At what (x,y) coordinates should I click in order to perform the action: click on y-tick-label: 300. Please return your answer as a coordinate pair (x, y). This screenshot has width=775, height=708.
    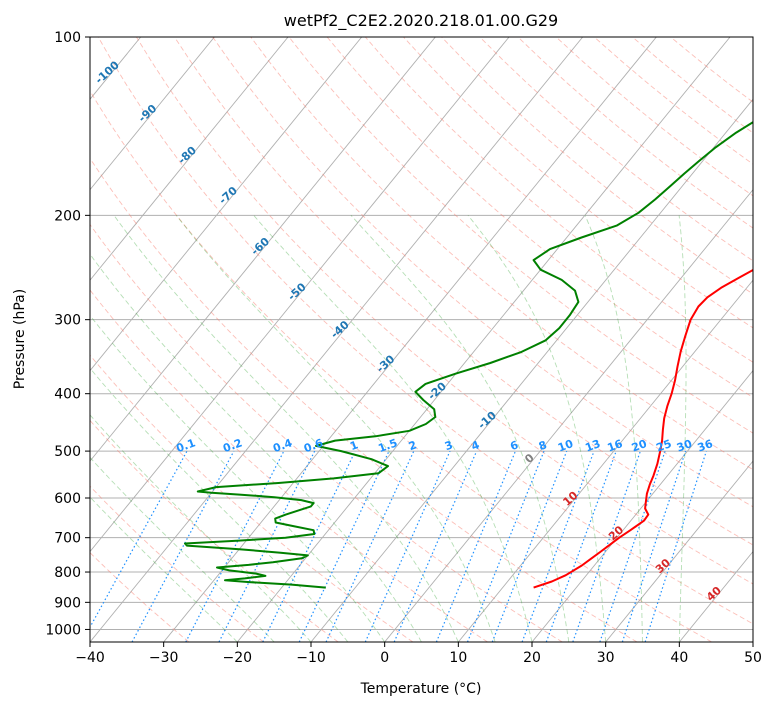
    Looking at the image, I should click on (67, 321).